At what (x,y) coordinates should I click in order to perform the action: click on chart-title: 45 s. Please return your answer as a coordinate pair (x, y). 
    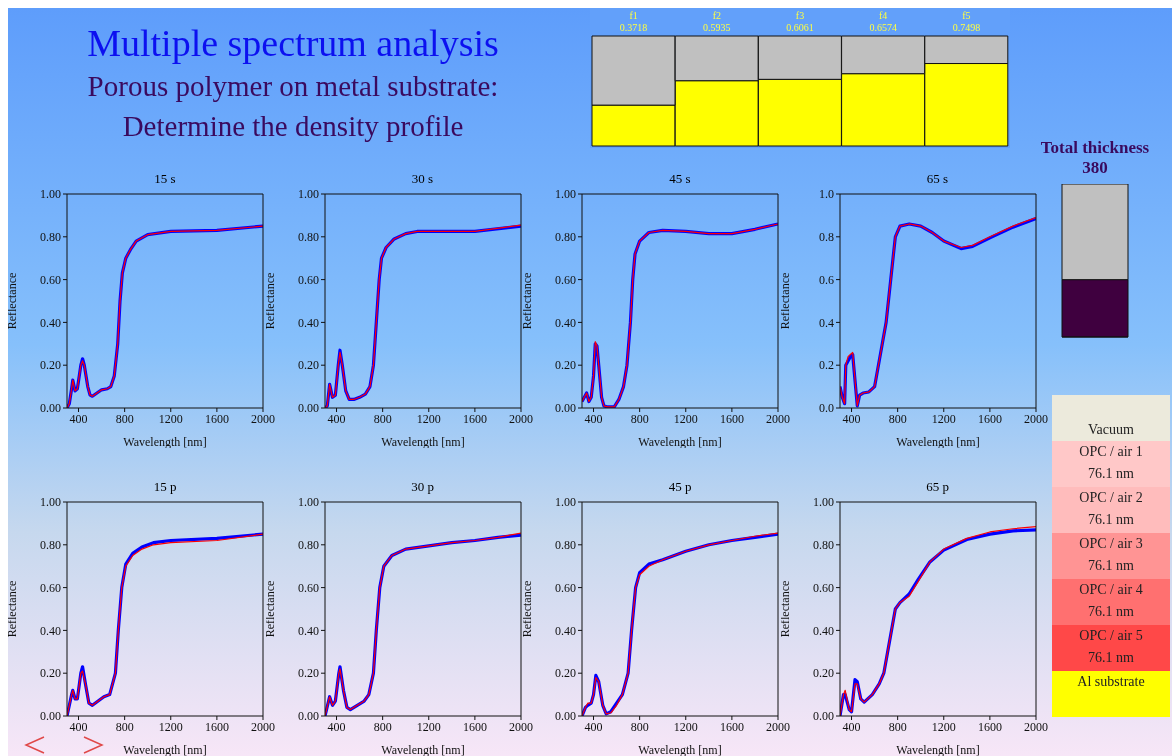
    Looking at the image, I should click on (680, 179).